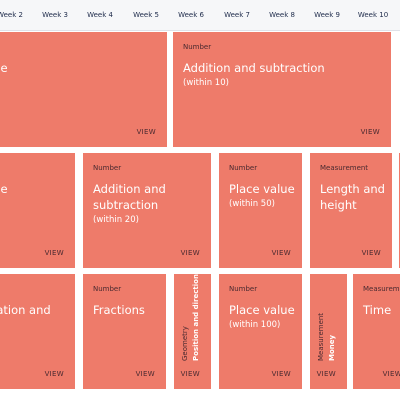 The image size is (400, 400). I want to click on card-title-block: Length and height, so click(352, 197).